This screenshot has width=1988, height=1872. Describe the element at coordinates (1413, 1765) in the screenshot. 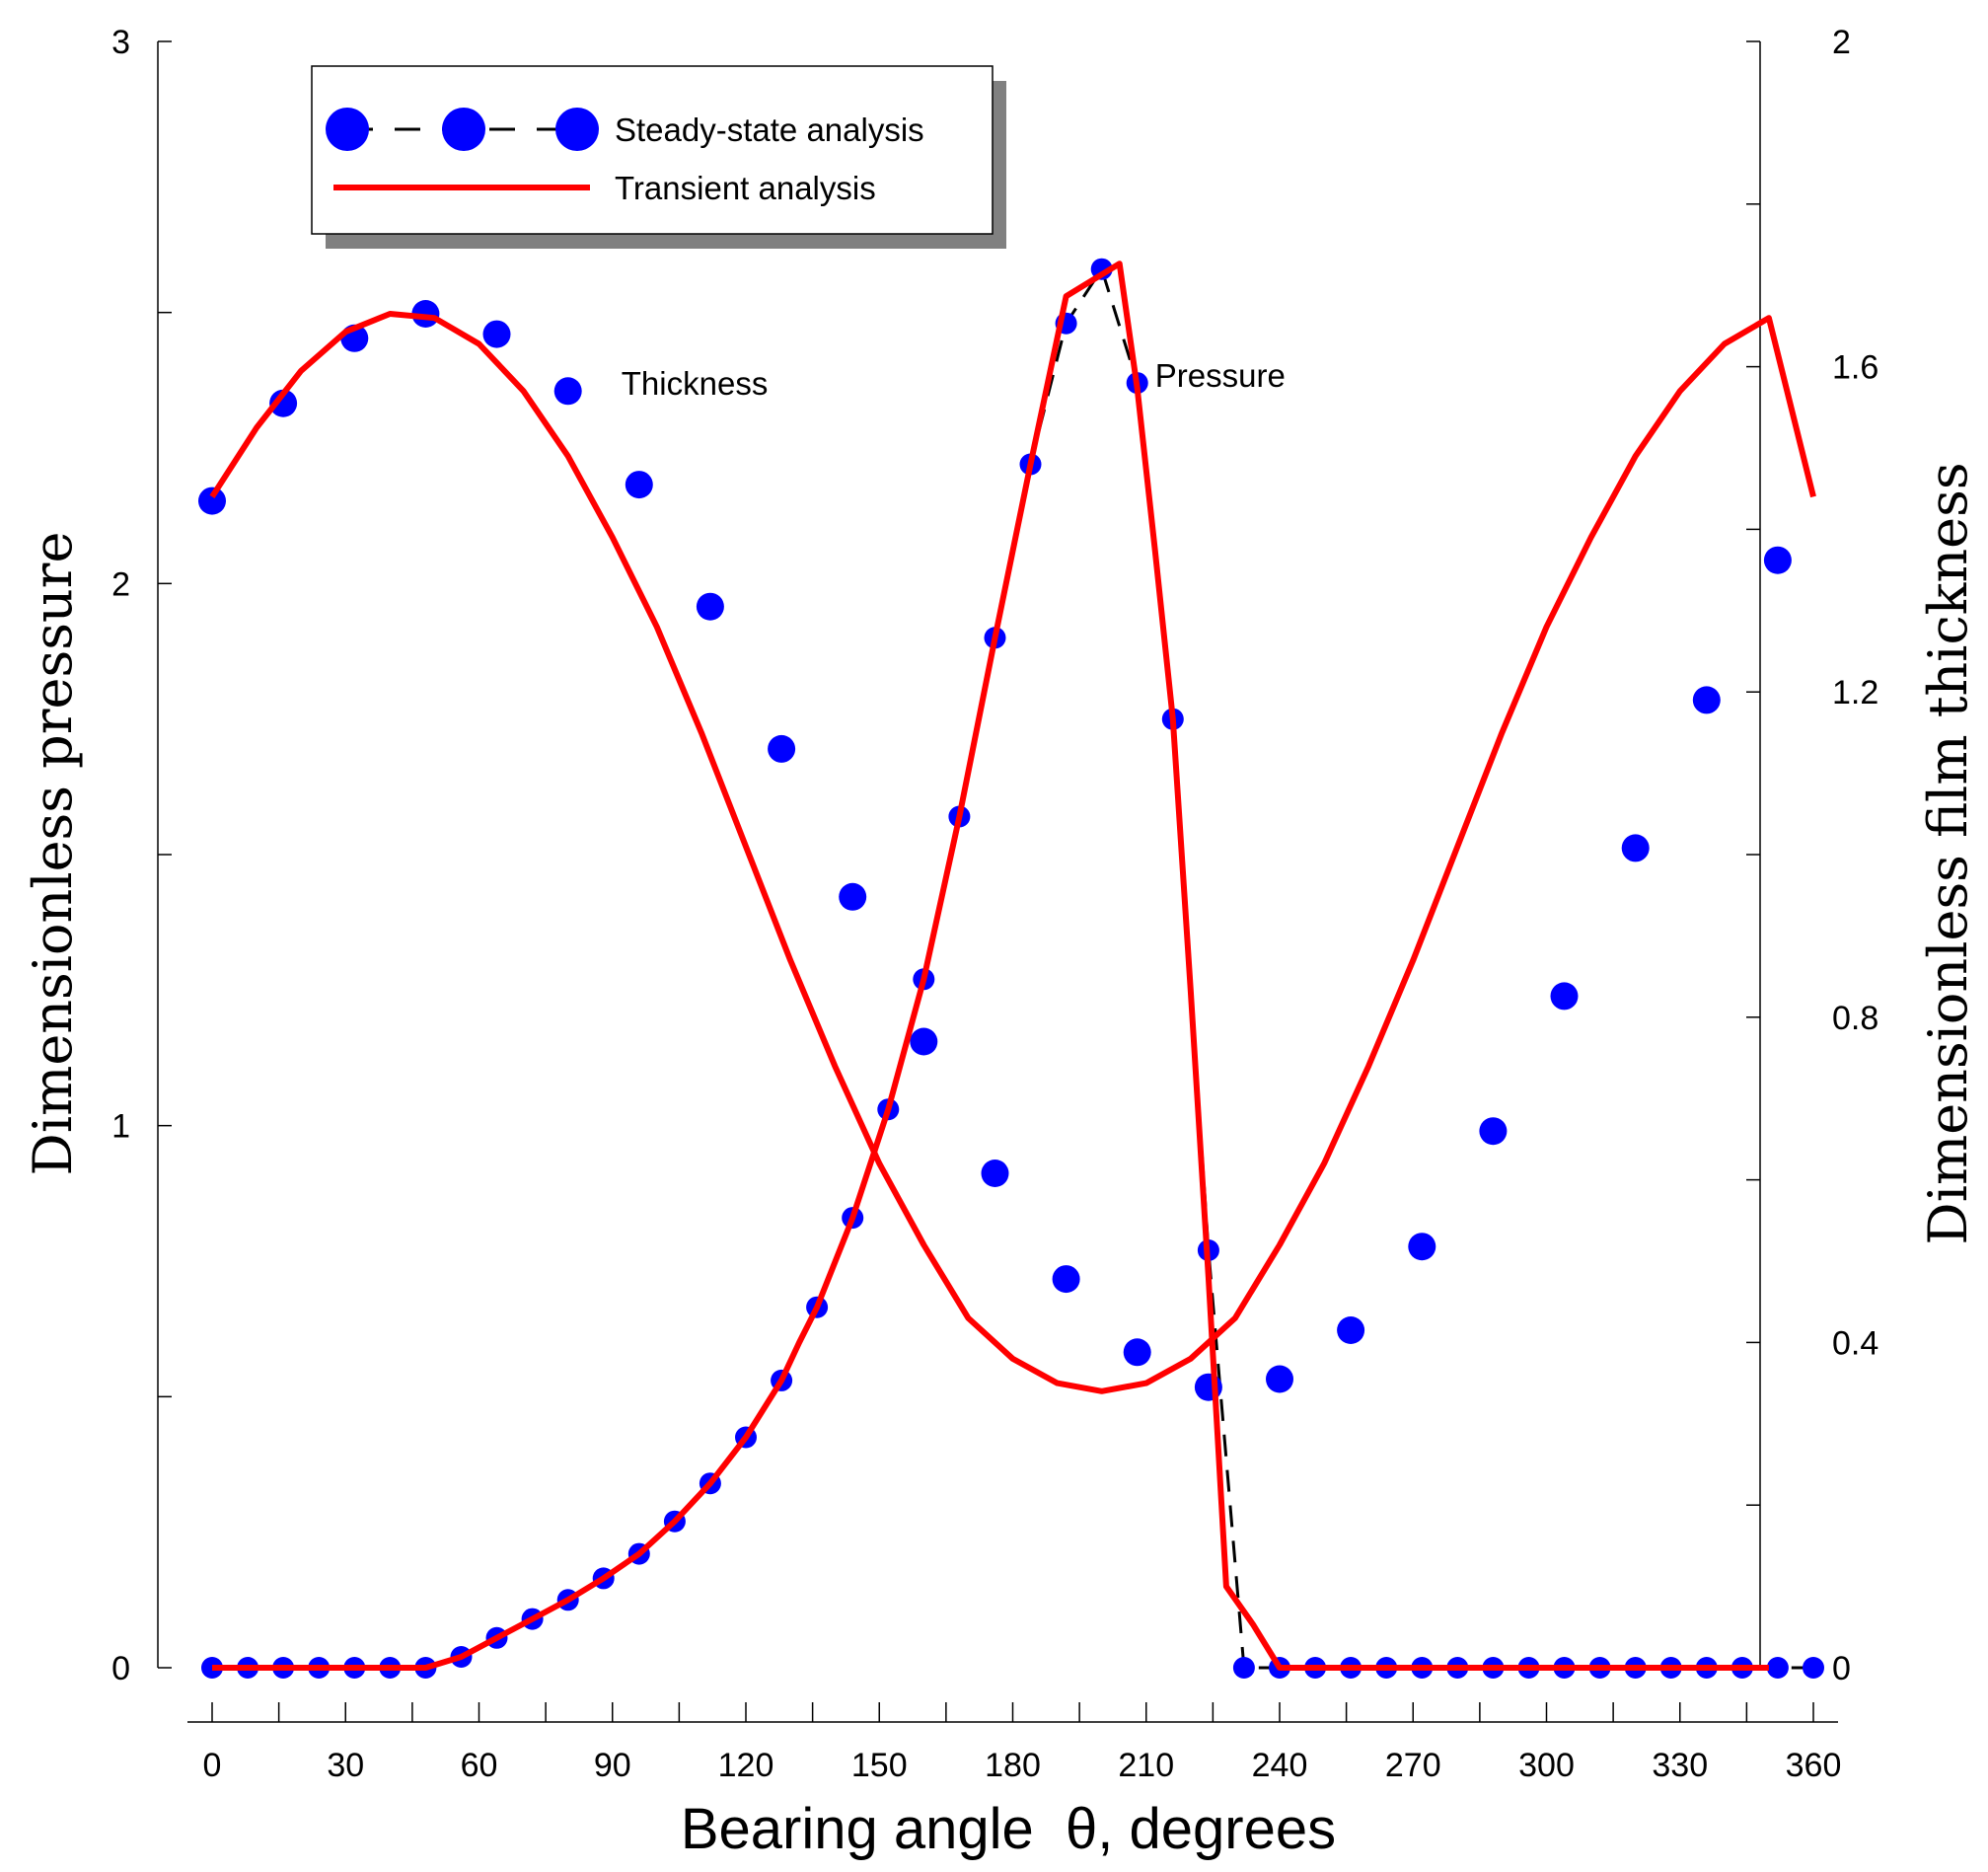

I see `x-tick-label: 270` at that location.